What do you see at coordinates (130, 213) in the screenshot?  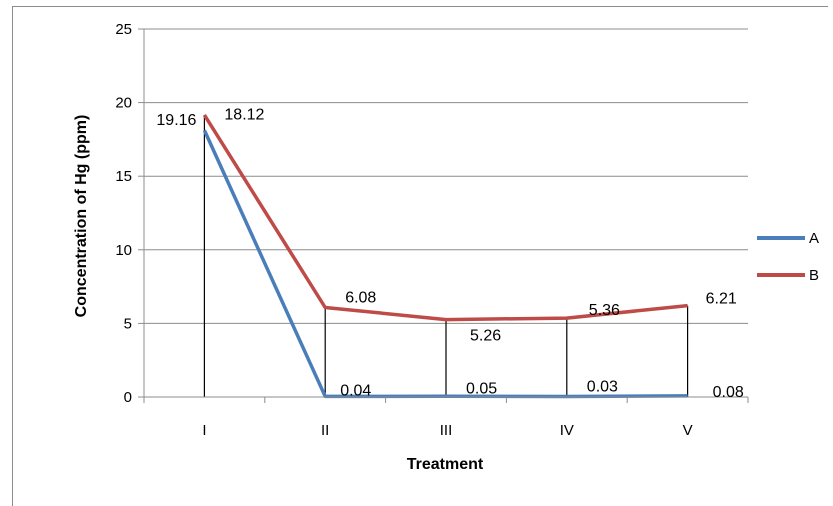 I see `y-axis: 0 5 10 15 20 25` at bounding box center [130, 213].